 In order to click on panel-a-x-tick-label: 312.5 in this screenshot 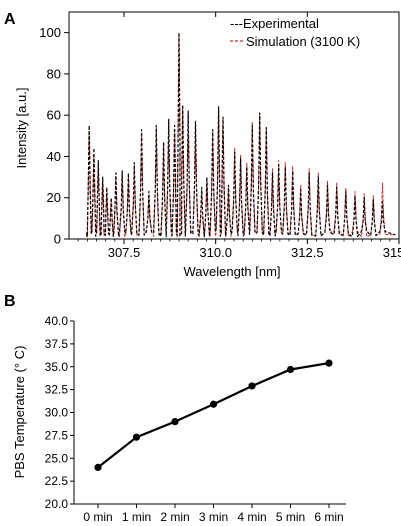, I will do `click(307, 252)`.